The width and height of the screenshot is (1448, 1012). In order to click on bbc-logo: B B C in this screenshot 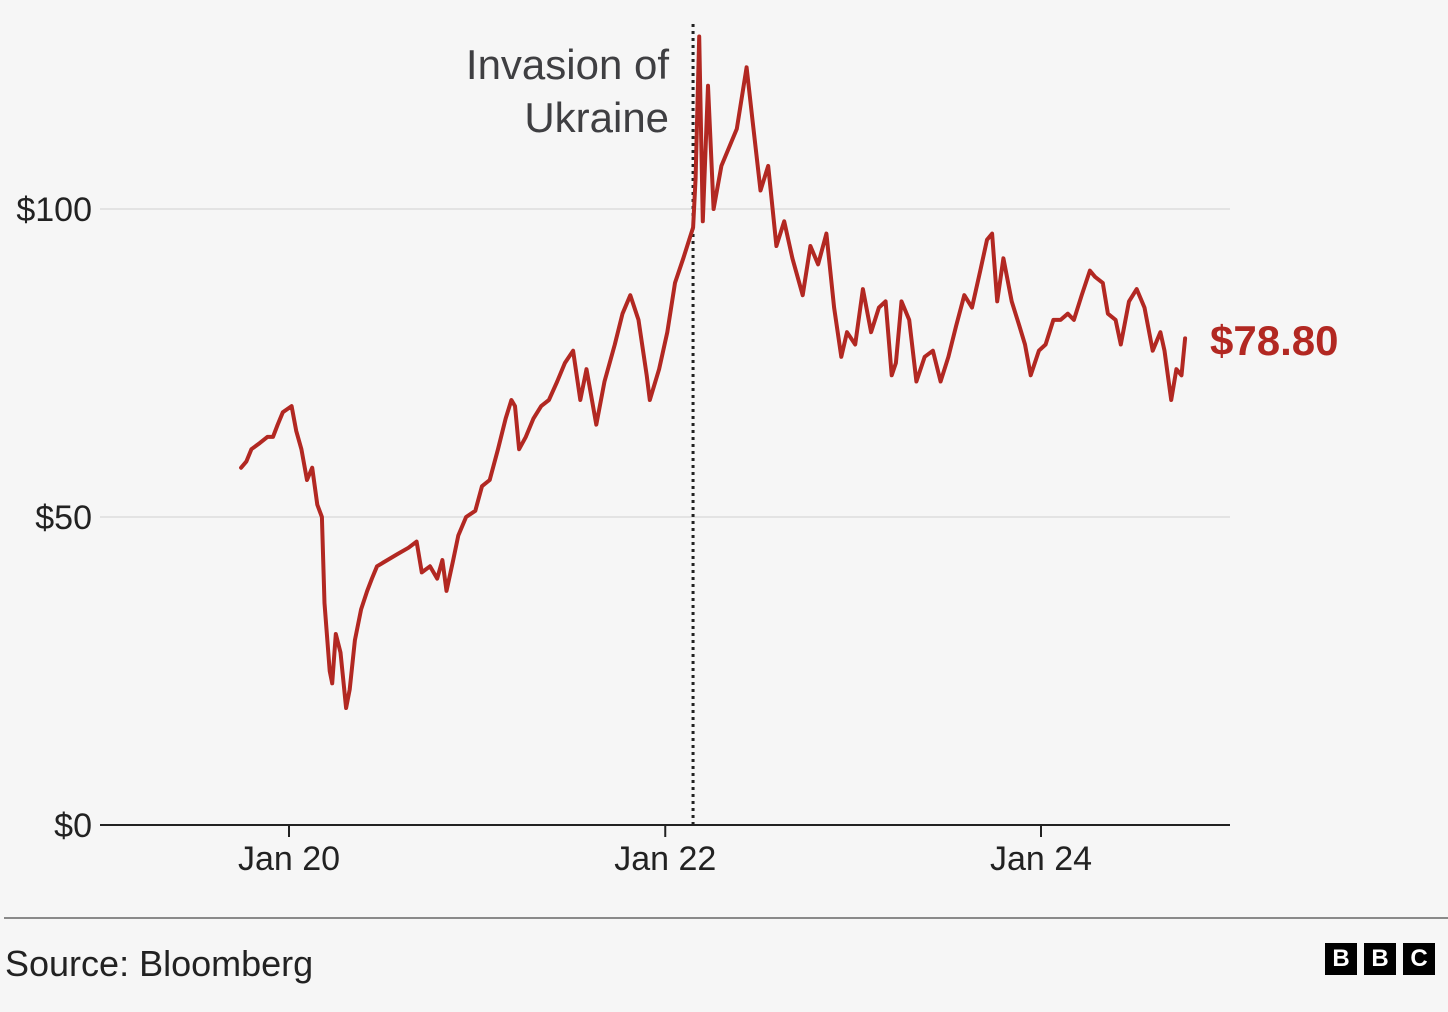, I will do `click(1380, 959)`.